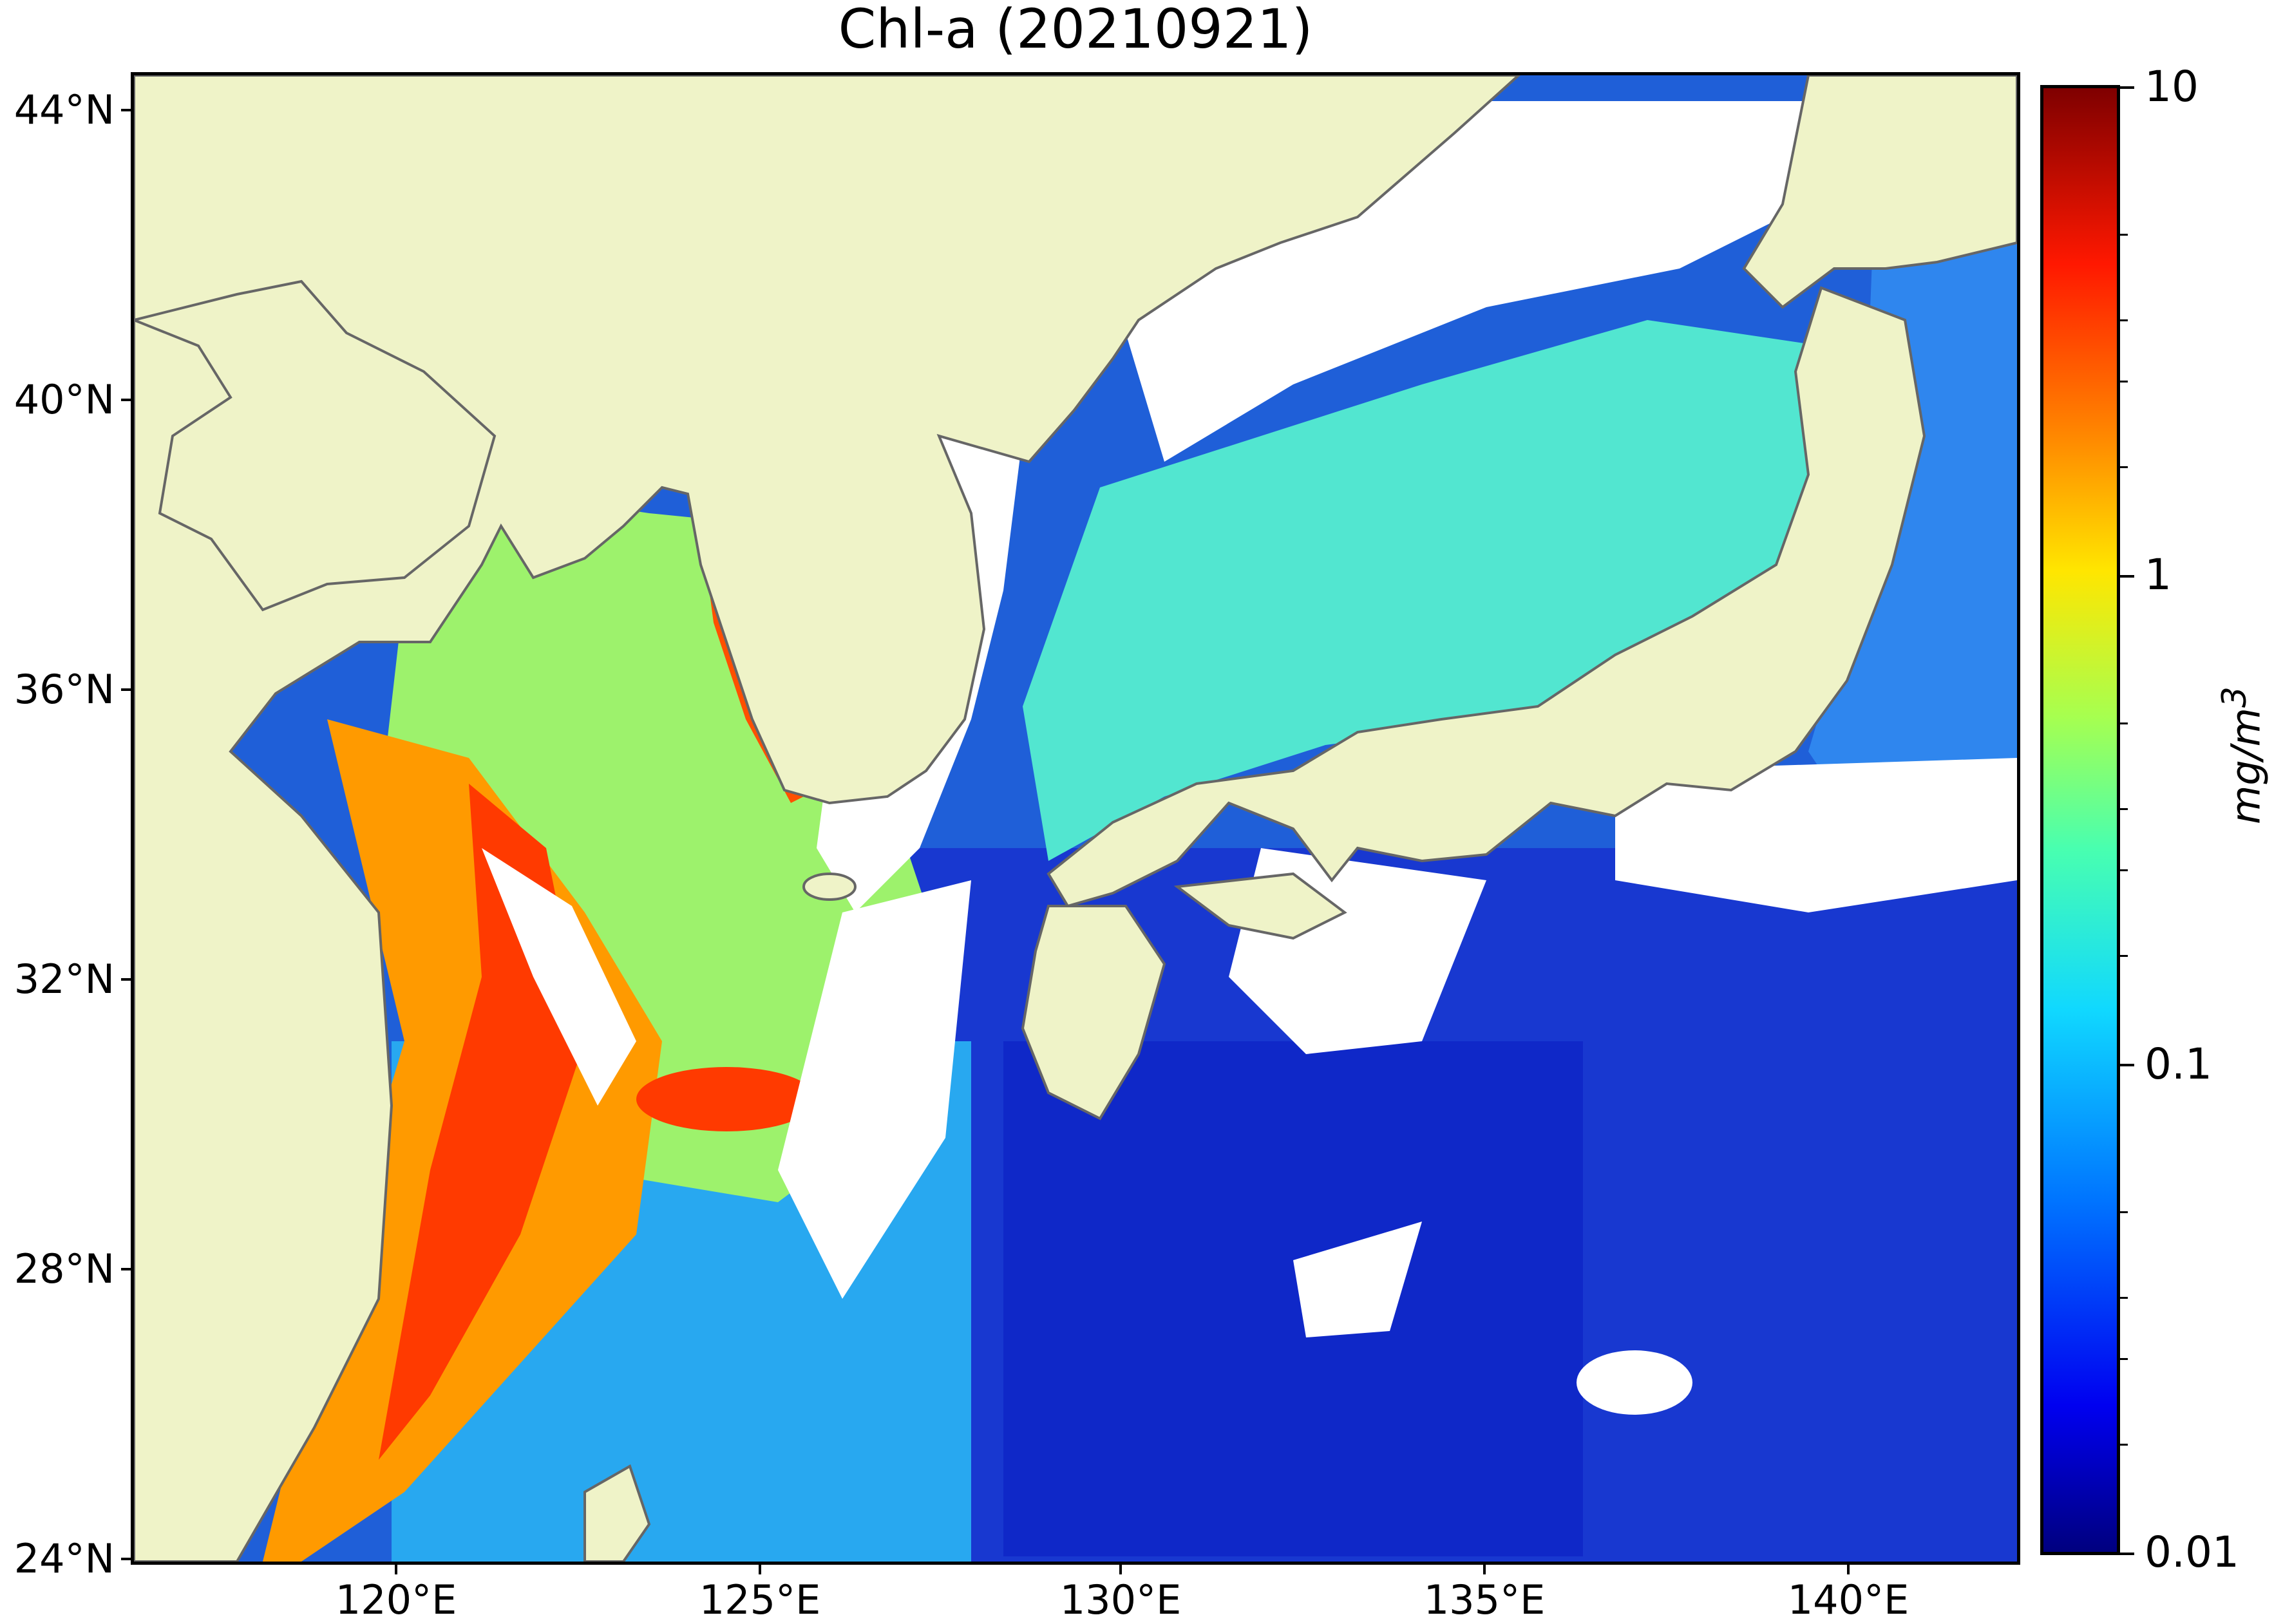  I want to click on lat-label-40n: 40°N, so click(64, 399).